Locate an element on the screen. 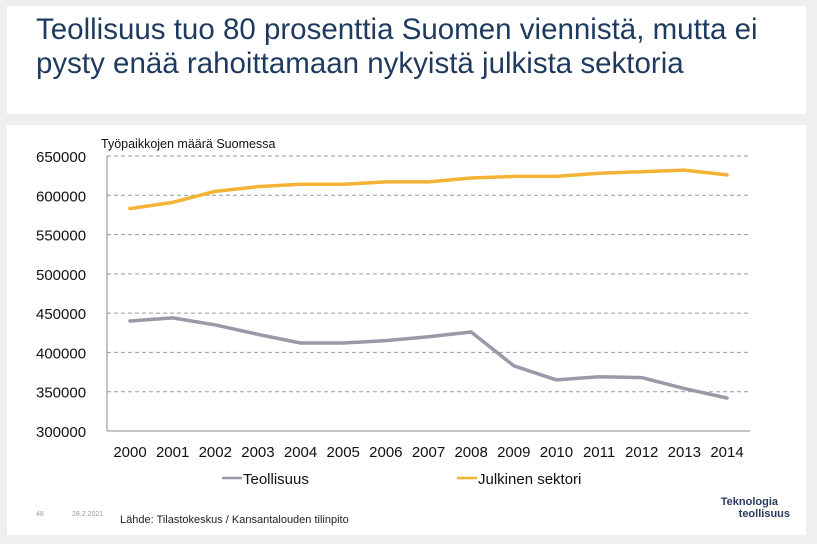 The width and height of the screenshot is (817, 544). legend-label: Teollisuus is located at coordinates (276, 479).